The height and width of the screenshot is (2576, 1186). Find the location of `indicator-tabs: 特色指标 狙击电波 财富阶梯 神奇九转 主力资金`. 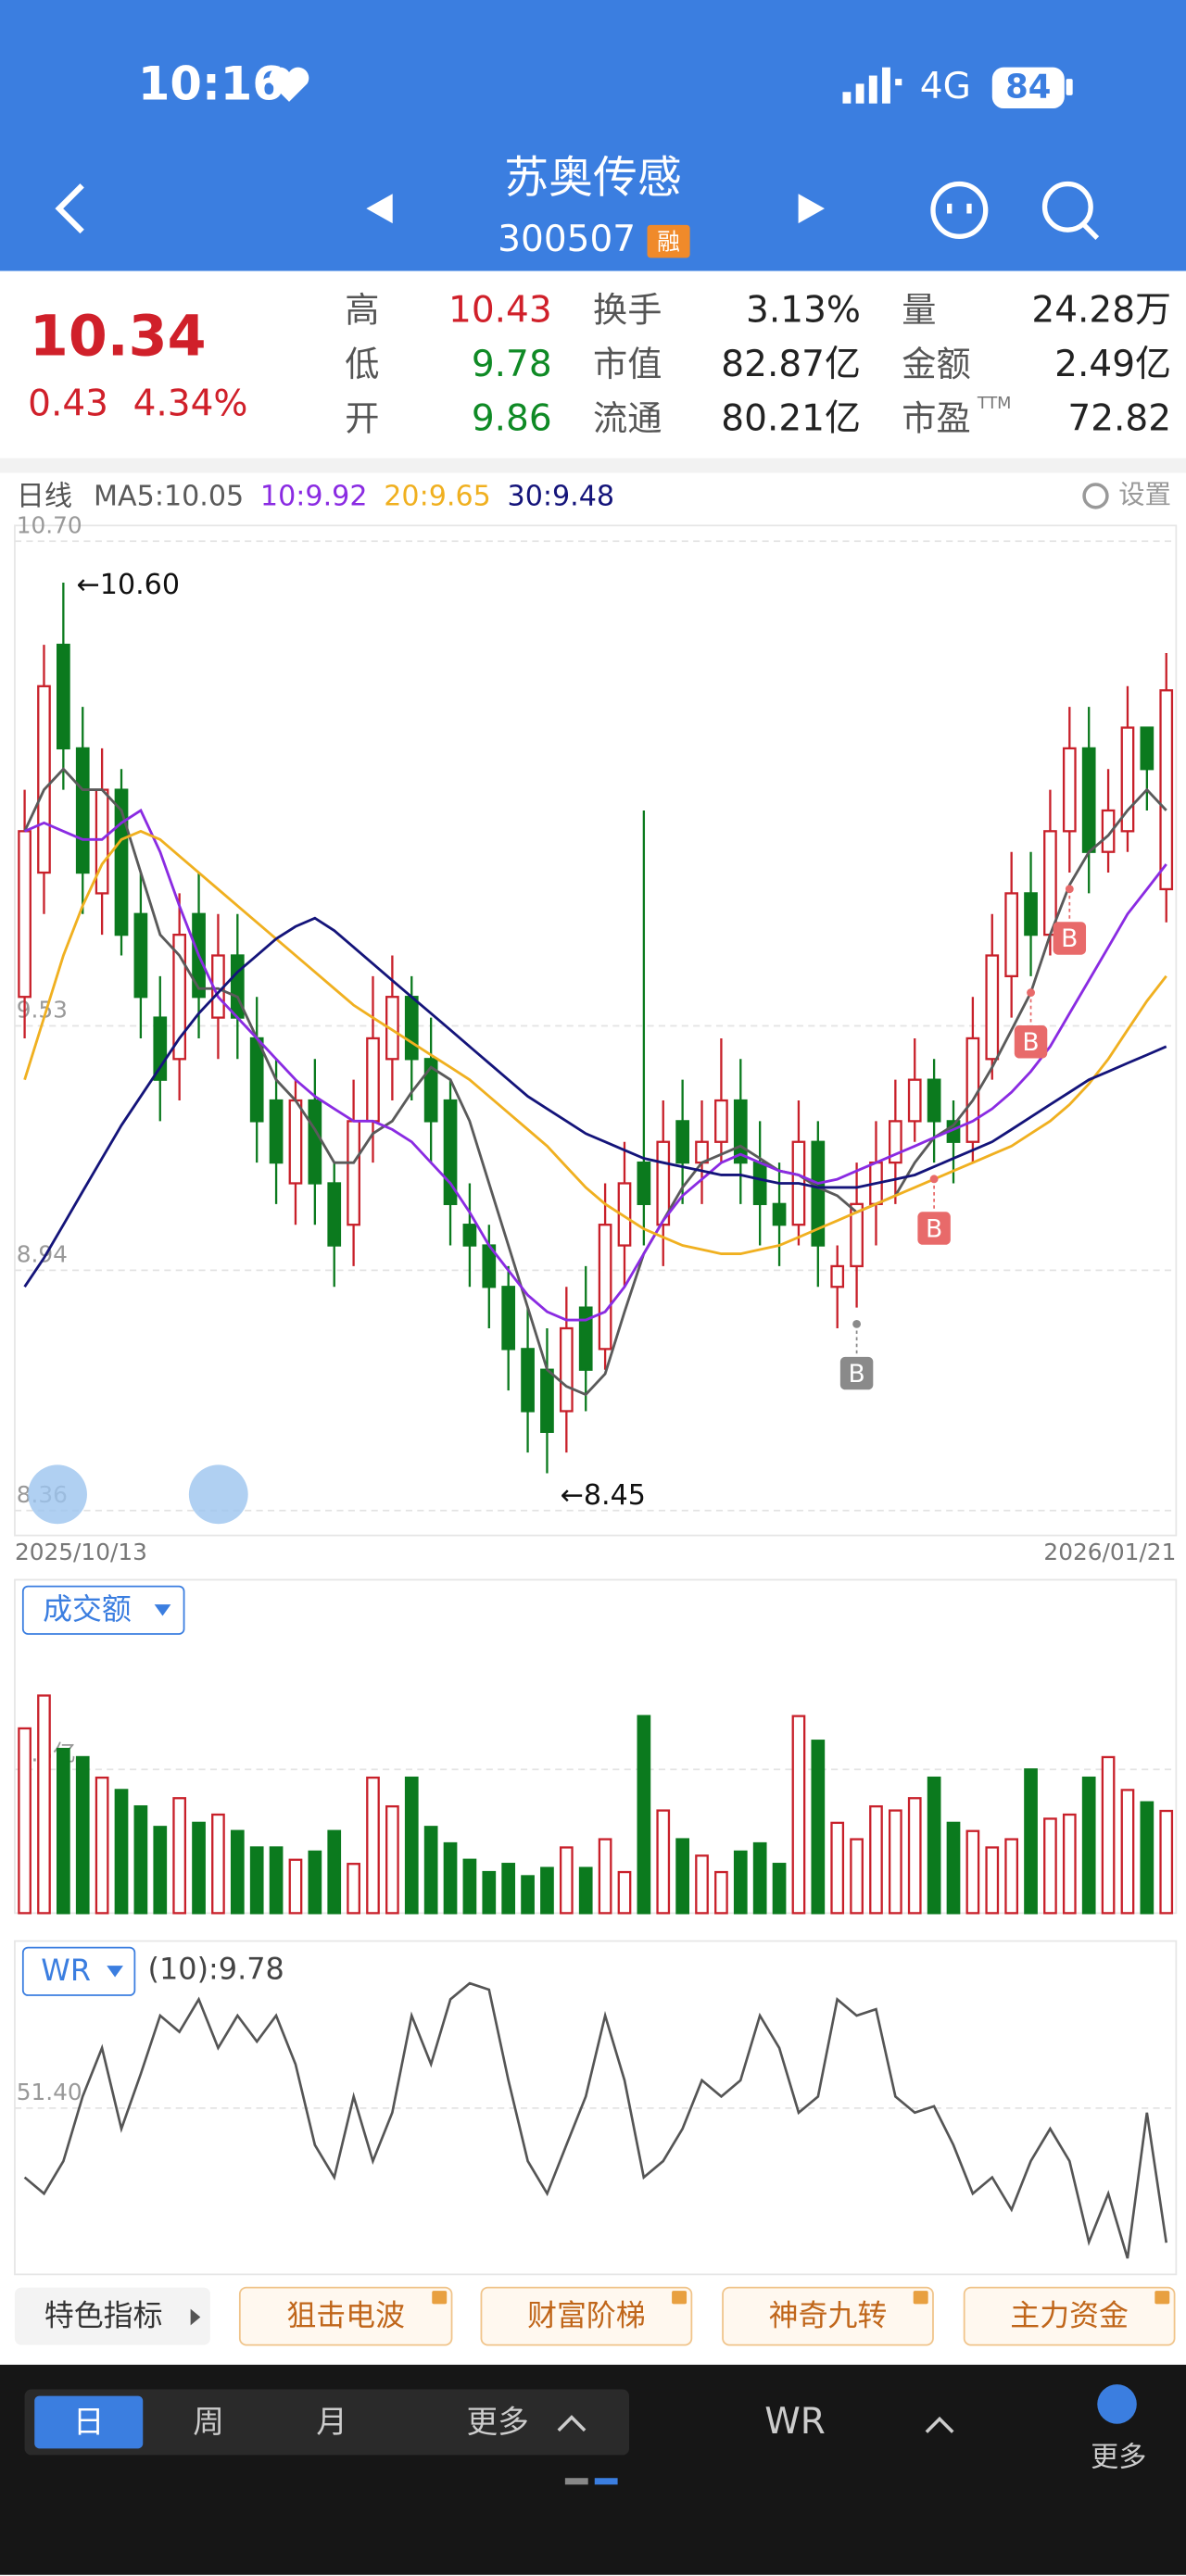

indicator-tabs: 特色指标 狙击电波 财富阶梯 神奇九转 主力资金 is located at coordinates (595, 2316).